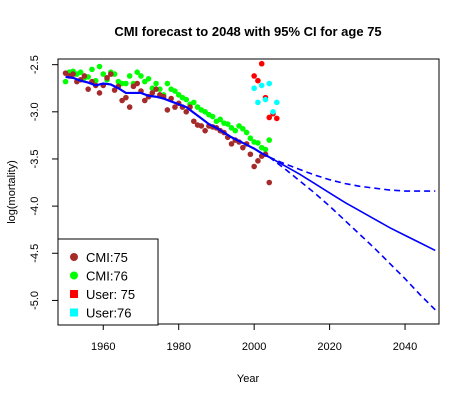 Image resolution: width=470 pixels, height=400 pixels. Describe the element at coordinates (107, 257) in the screenshot. I see `legend-label: CMI:75` at that location.